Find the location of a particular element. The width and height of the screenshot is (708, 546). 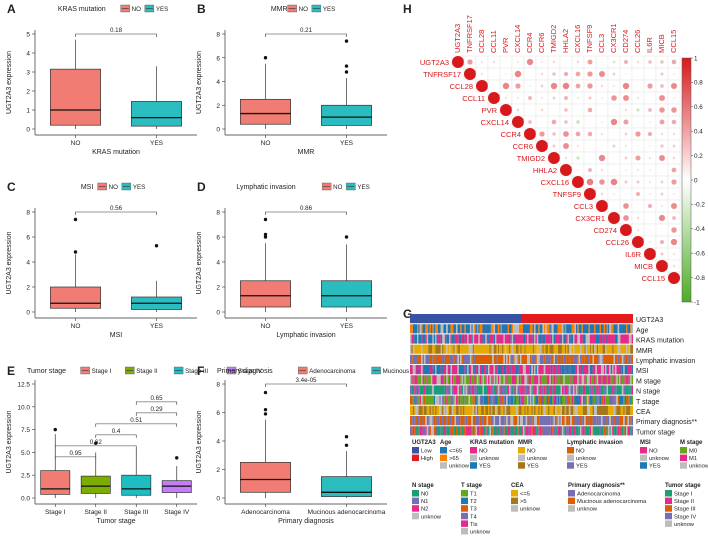

y-tick-label: 8 is located at coordinates (218, 213).